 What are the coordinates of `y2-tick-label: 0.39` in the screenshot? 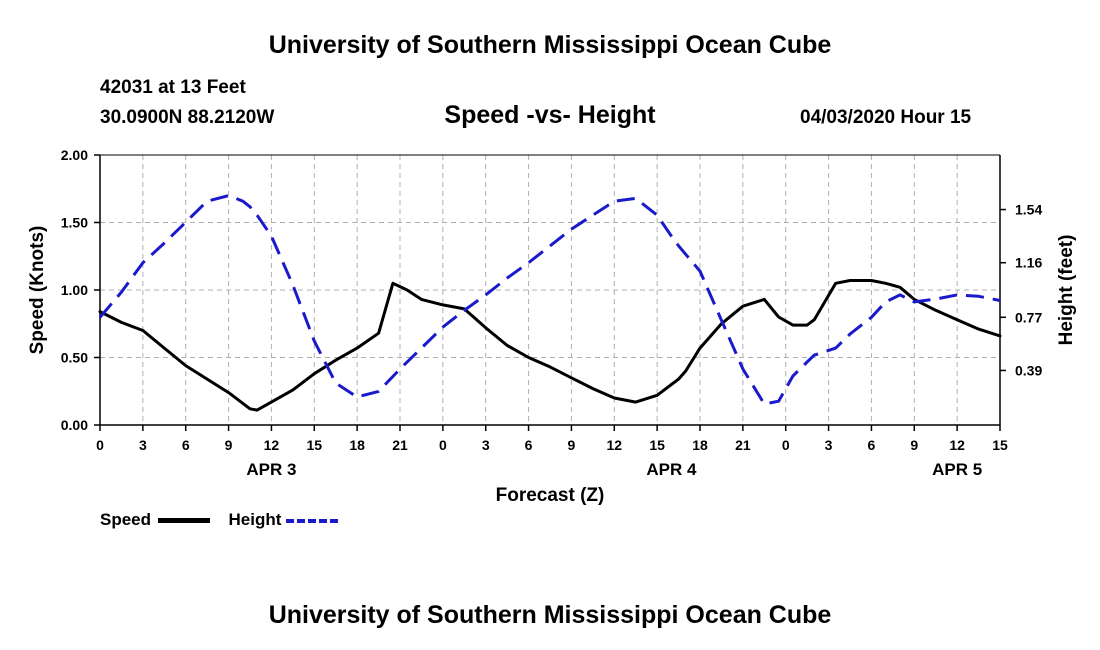 It's located at (1028, 370).